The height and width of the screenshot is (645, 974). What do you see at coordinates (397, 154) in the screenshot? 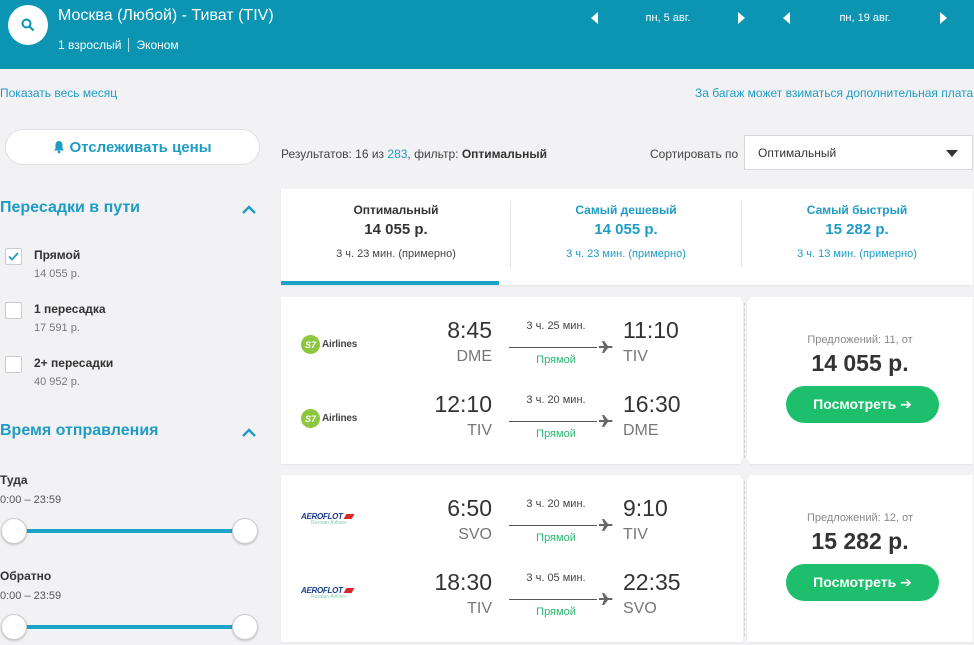
I see `results-total-link: 283` at bounding box center [397, 154].